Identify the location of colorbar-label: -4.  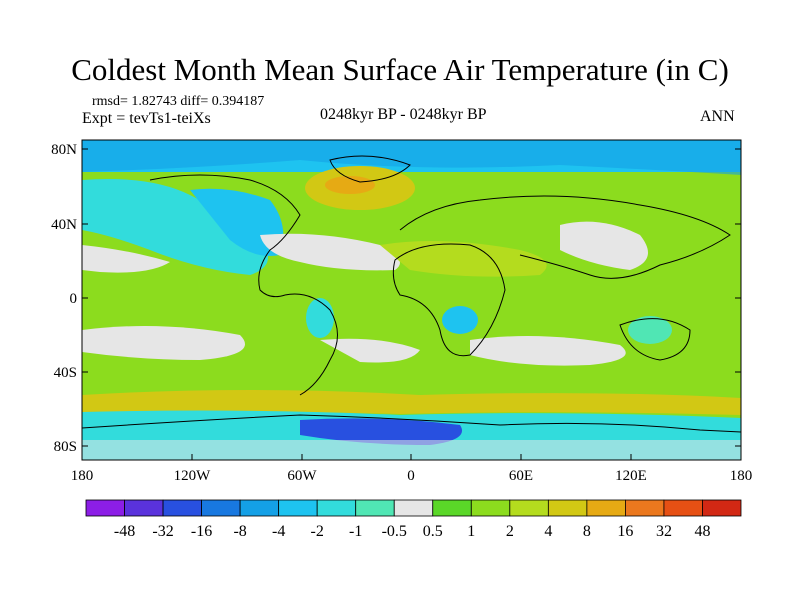
(278, 531).